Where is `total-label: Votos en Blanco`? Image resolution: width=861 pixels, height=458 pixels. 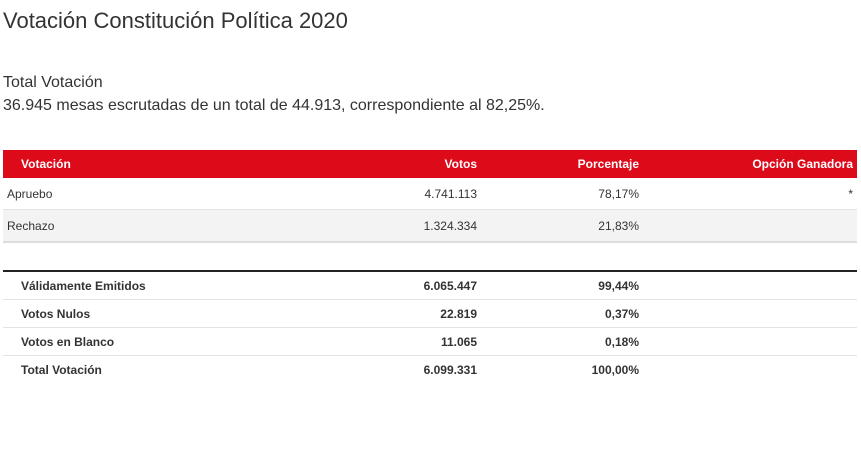
total-label: Votos en Blanco is located at coordinates (143, 341).